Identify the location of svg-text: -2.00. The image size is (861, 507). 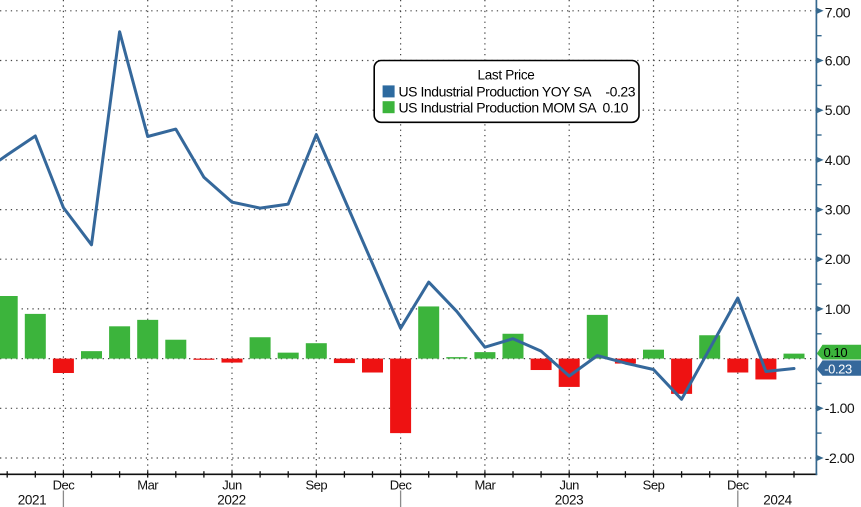
(840, 458).